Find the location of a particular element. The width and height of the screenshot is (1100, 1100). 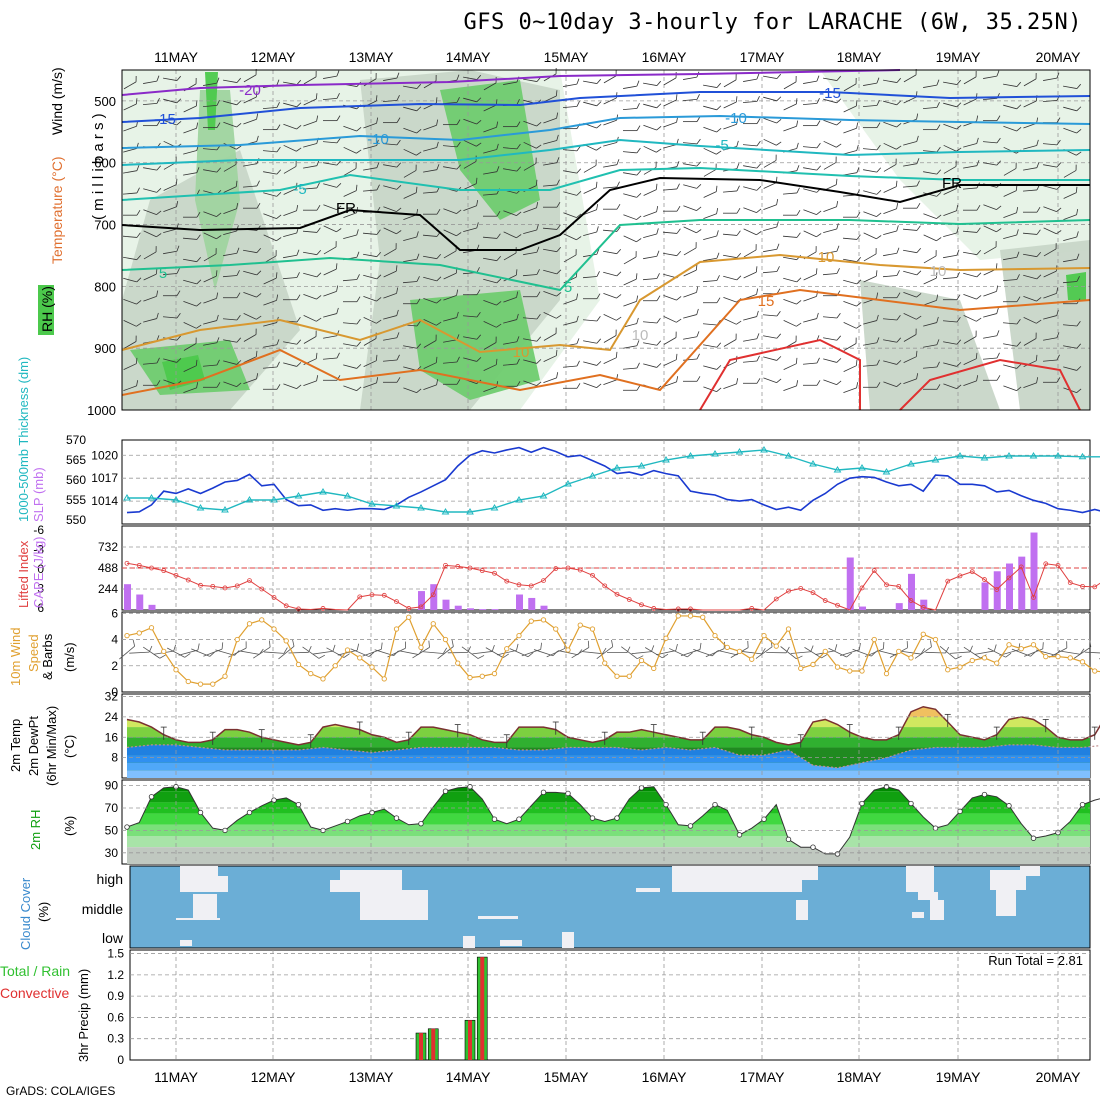

bottom-date-label: 15MAY is located at coordinates (567, 1077).